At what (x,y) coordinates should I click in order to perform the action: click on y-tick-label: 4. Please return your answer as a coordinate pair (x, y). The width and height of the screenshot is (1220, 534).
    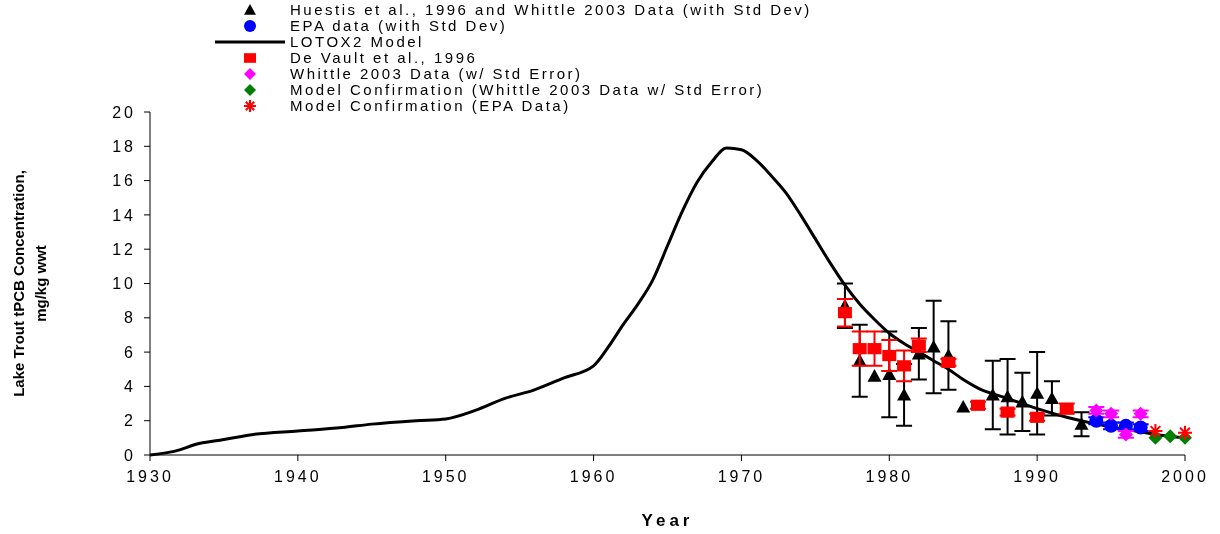
    Looking at the image, I should click on (130, 386).